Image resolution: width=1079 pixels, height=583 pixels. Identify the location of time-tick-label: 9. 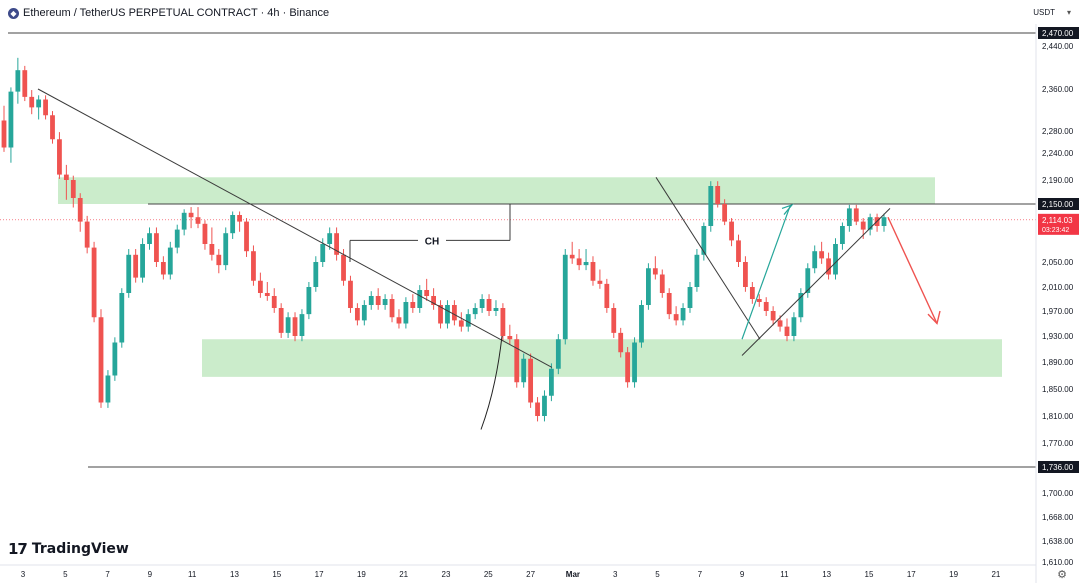
(150, 574).